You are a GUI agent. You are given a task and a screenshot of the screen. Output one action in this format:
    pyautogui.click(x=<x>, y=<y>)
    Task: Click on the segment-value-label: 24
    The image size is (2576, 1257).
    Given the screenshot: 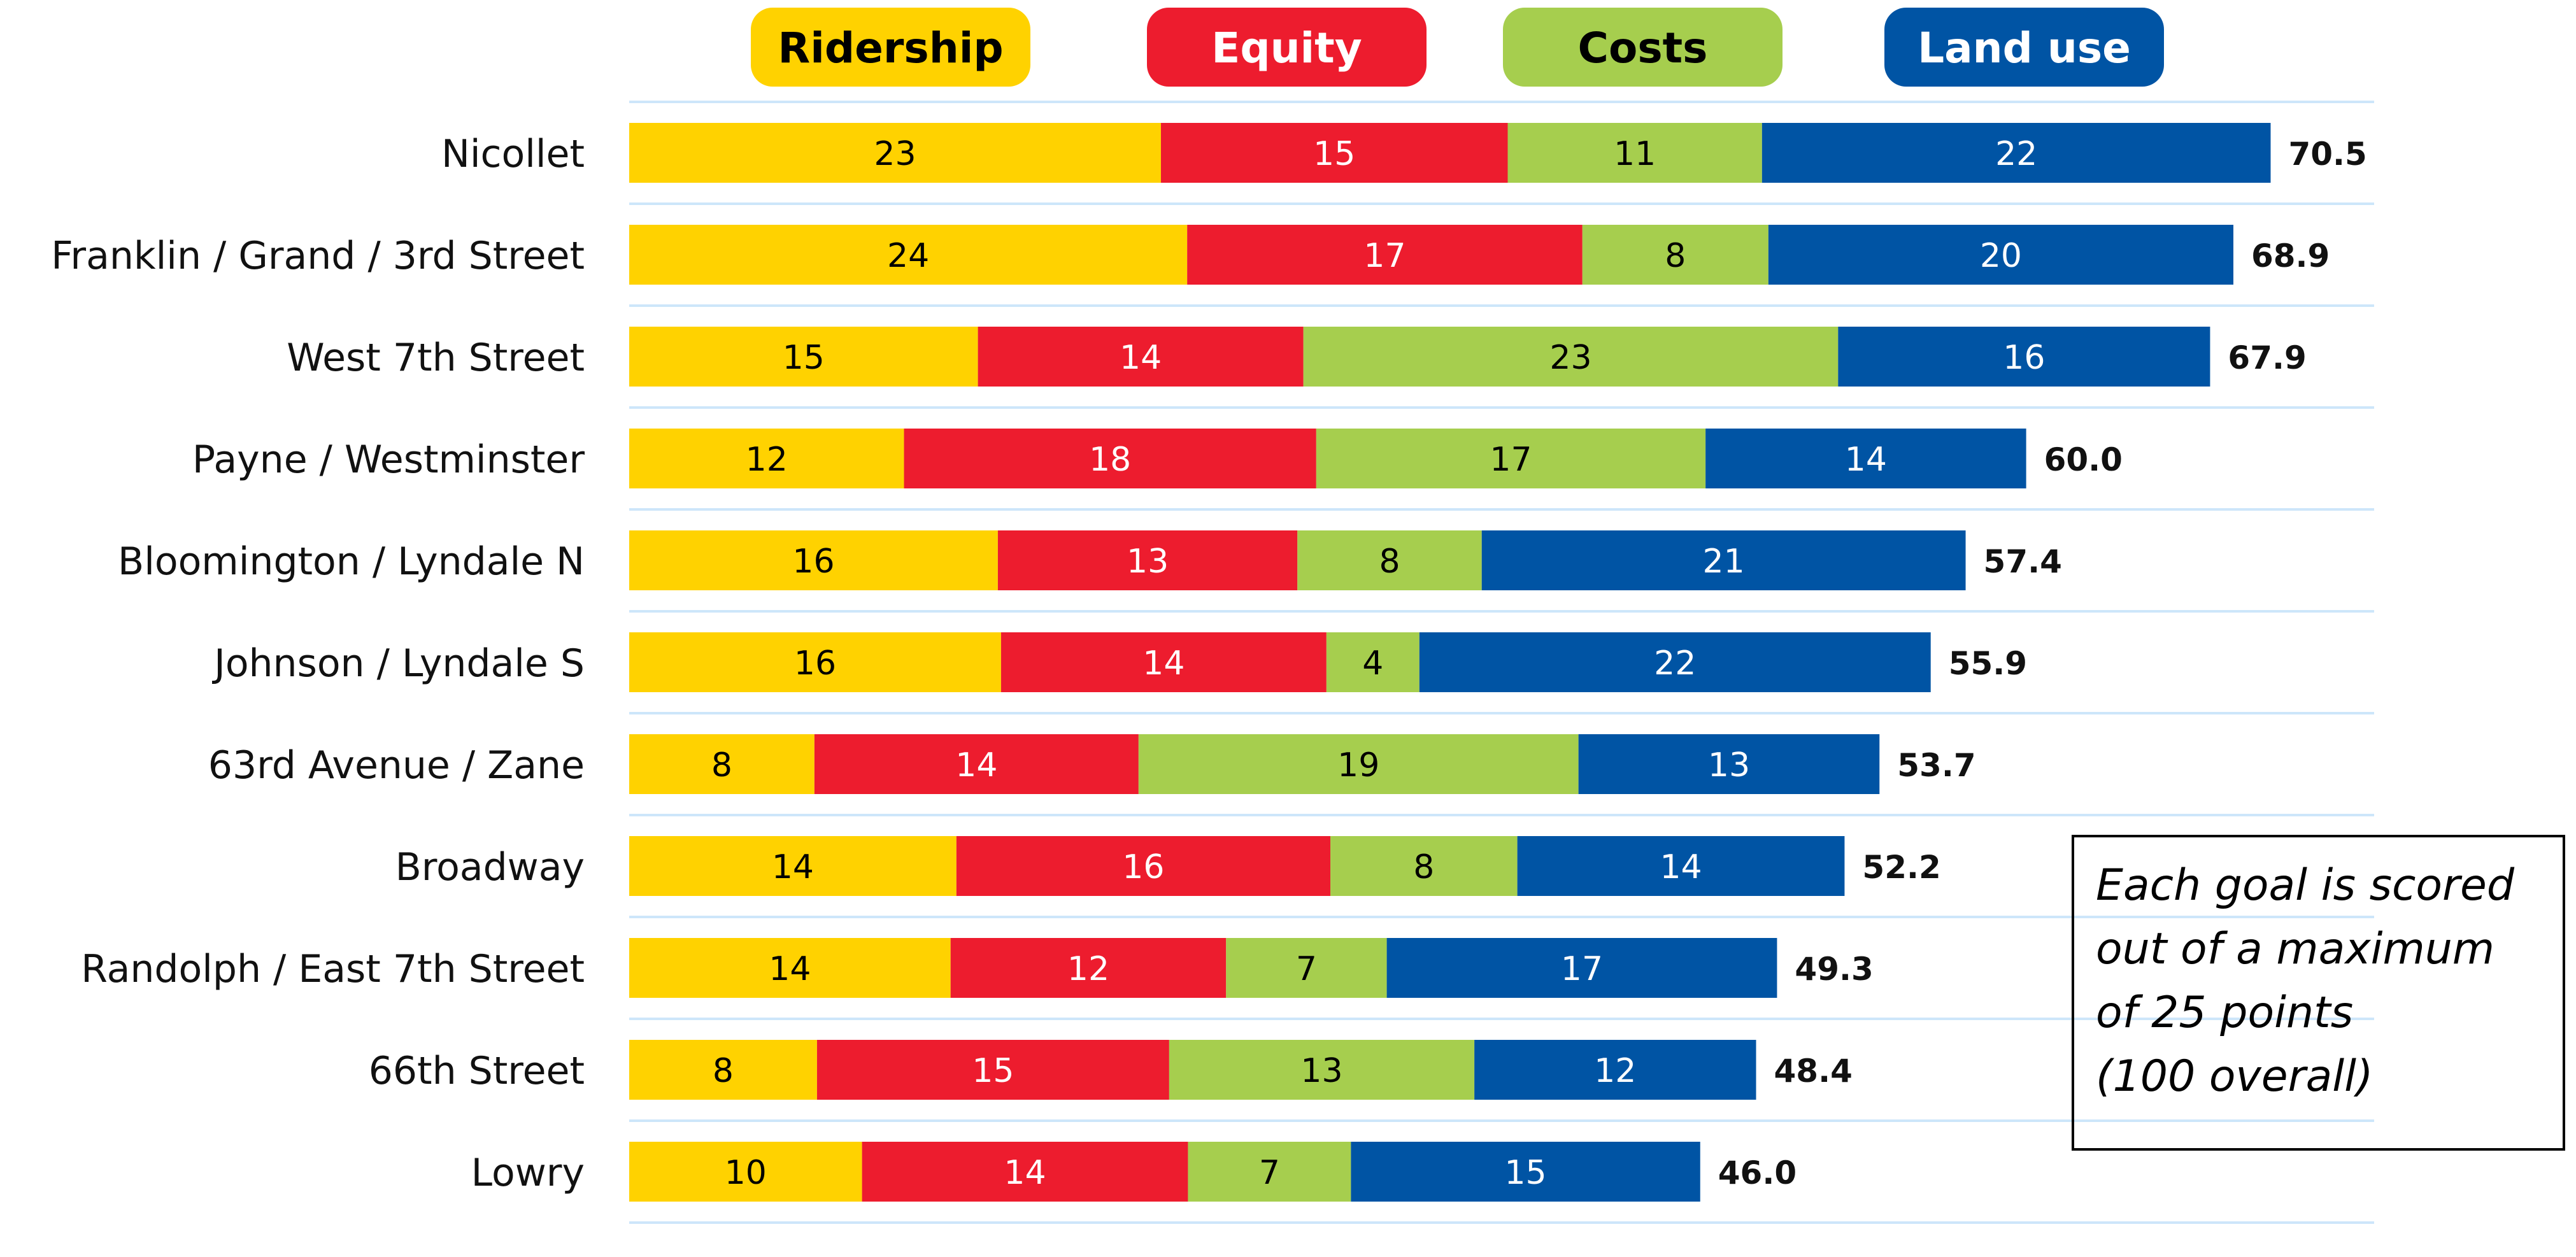 What is the action you would take?
    pyautogui.click(x=908, y=256)
    